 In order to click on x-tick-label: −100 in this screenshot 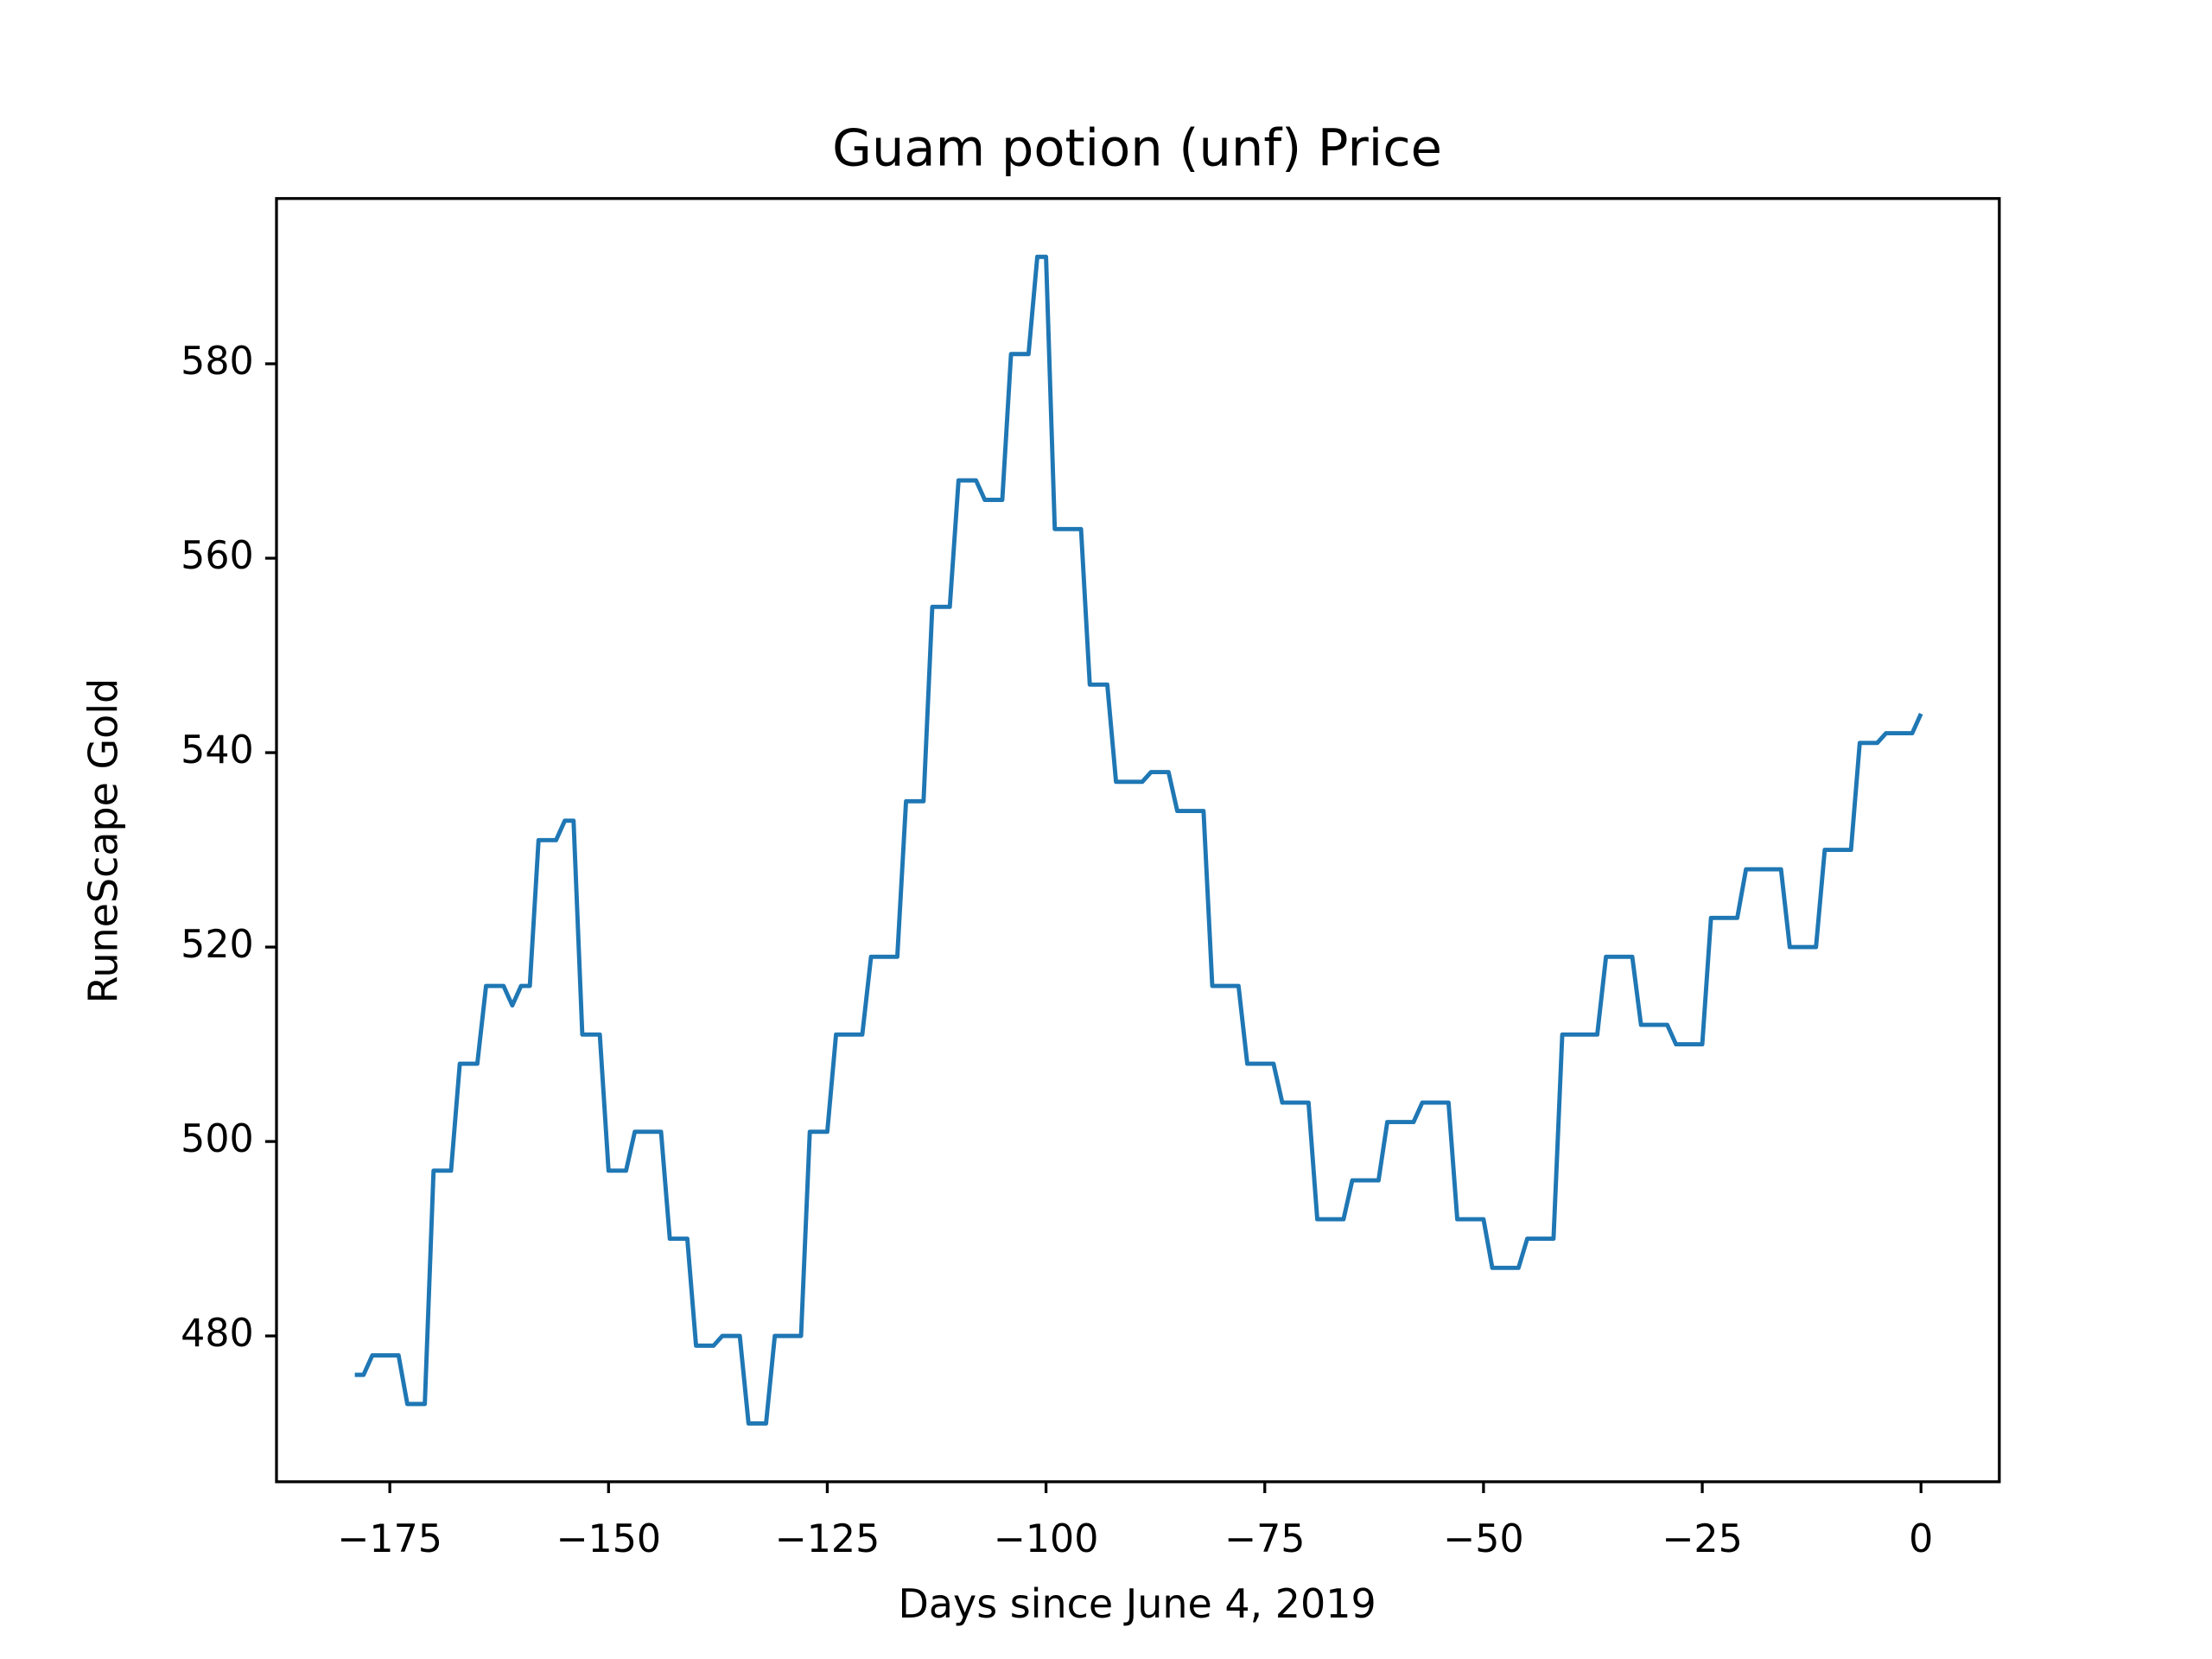, I will do `click(1046, 1539)`.